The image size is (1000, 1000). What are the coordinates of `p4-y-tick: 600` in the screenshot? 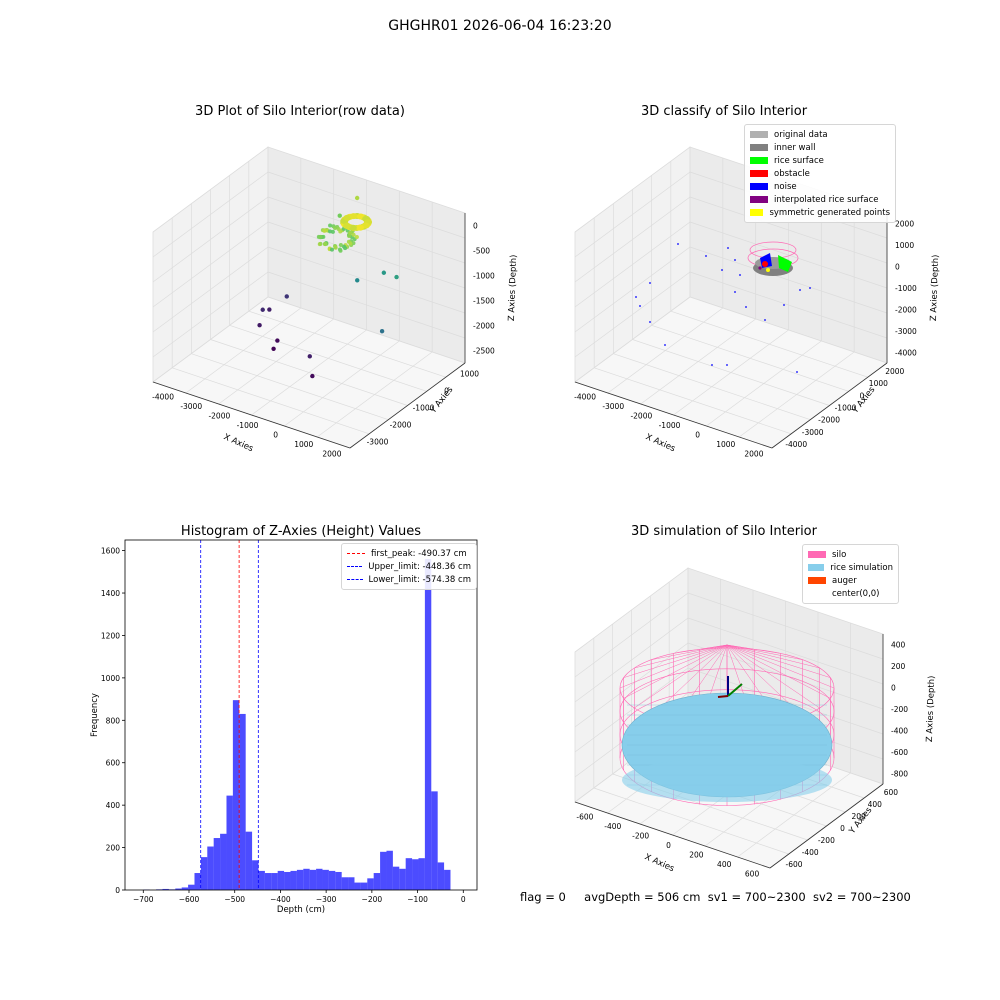 It's located at (891, 792).